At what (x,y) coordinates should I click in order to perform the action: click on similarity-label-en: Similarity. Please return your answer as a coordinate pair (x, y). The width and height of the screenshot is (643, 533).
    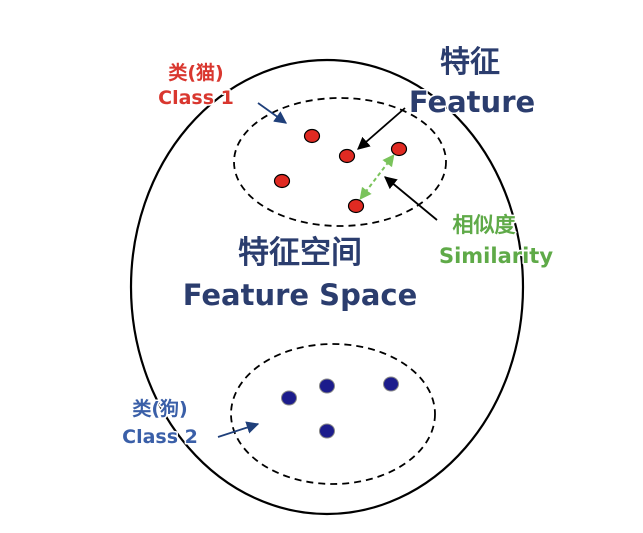
    Looking at the image, I should click on (496, 256).